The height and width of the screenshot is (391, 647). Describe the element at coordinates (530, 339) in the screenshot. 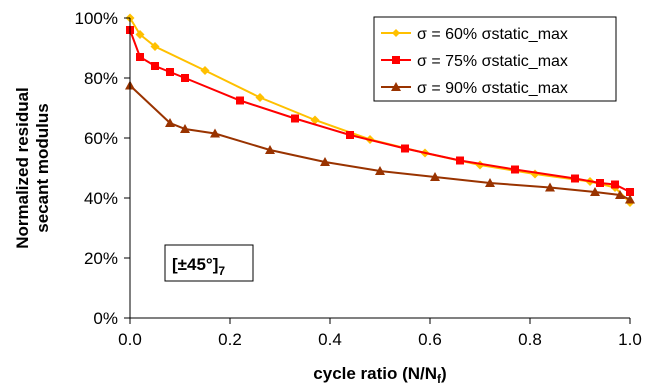

I see `x-tick-label: 0.8` at that location.